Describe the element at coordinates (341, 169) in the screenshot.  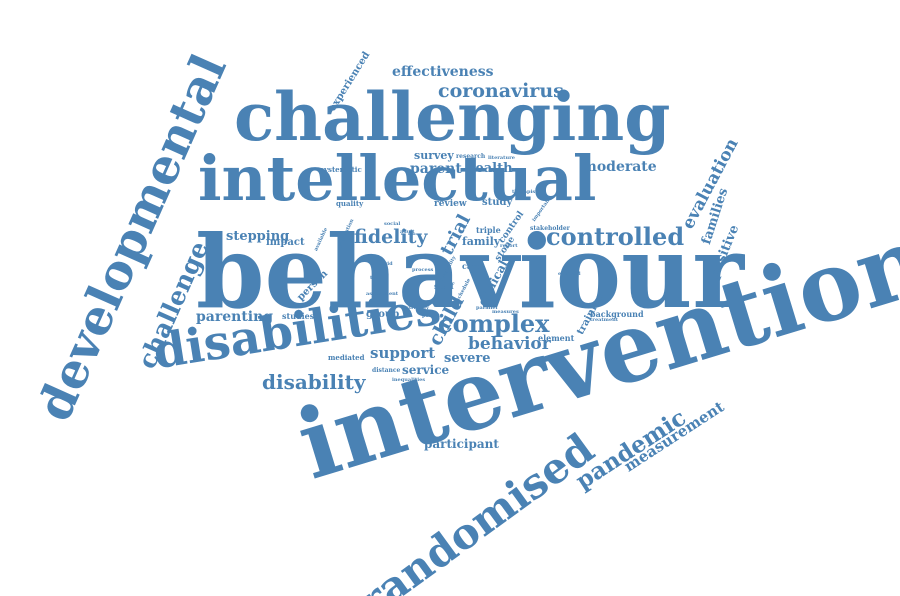
I see `word-systematic: systematic` at that location.